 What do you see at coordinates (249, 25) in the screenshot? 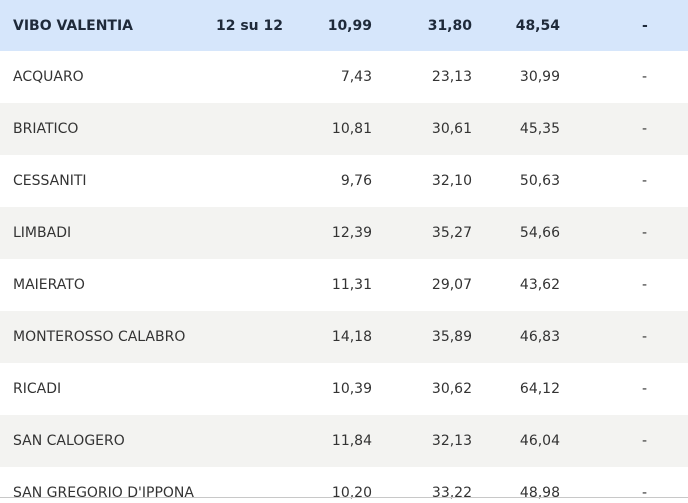
I see `sections-count: 12 su 12` at bounding box center [249, 25].